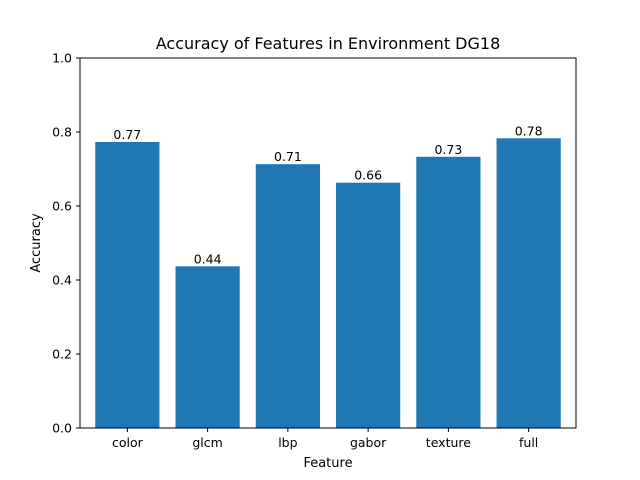 This screenshot has width=640, height=480. Describe the element at coordinates (368, 175) in the screenshot. I see `data-label-gabor: 0.66` at that location.